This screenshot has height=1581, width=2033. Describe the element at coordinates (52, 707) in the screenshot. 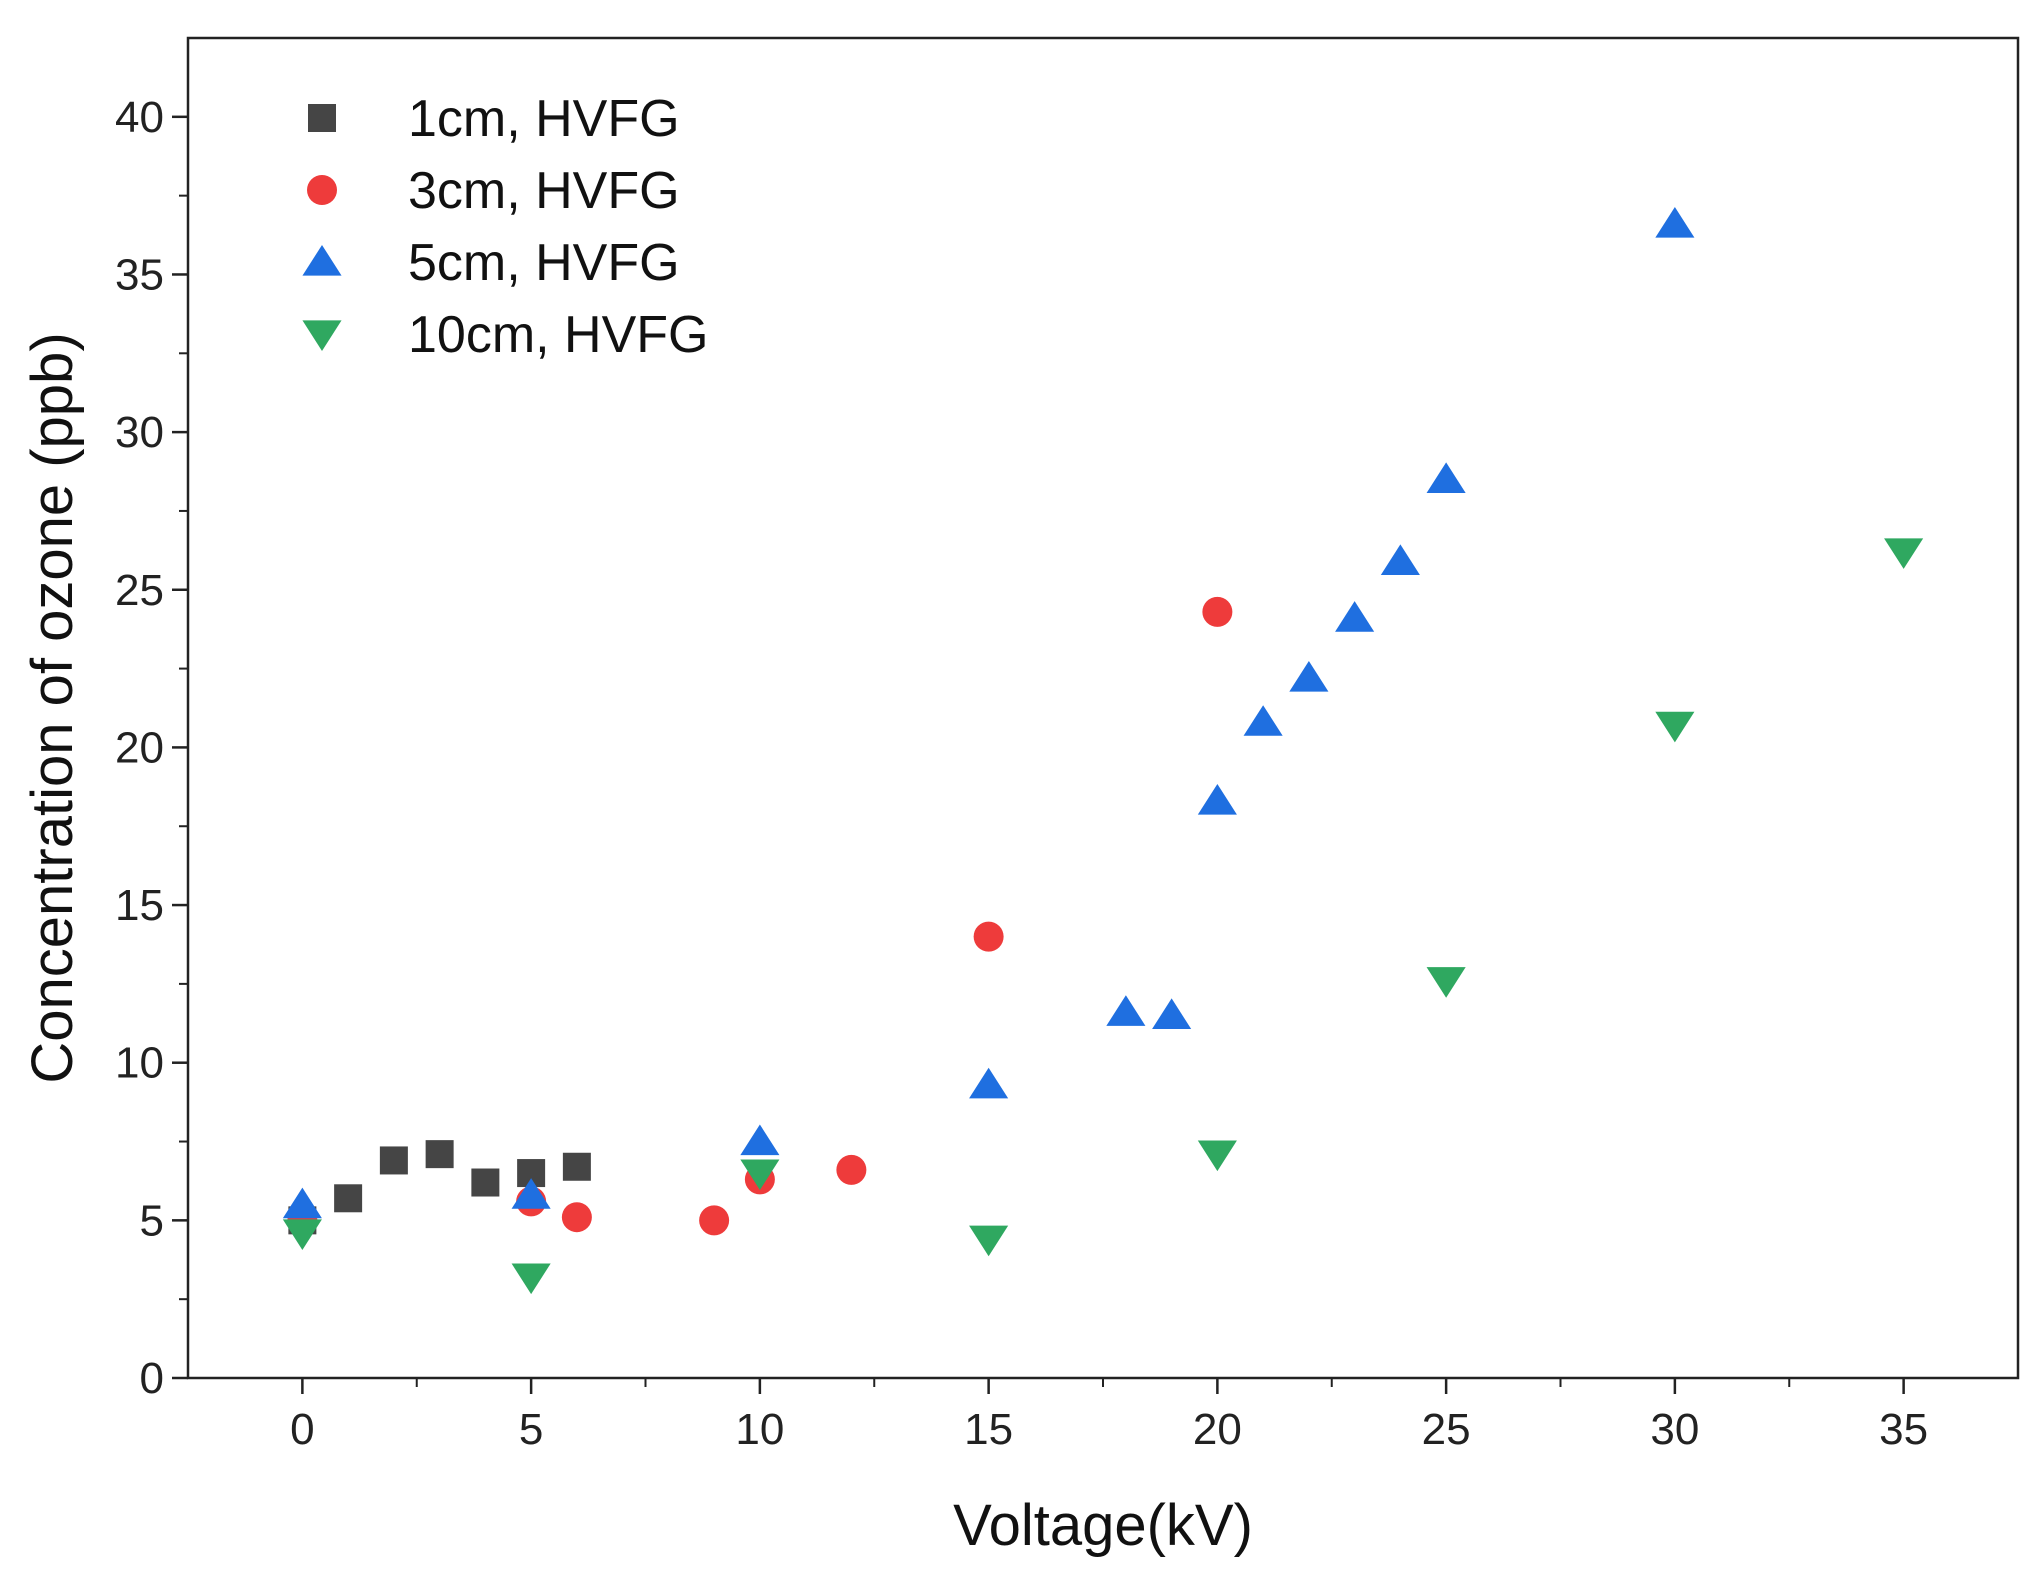

I see `y-axis-title: Concentration of ozone (ppb)` at that location.